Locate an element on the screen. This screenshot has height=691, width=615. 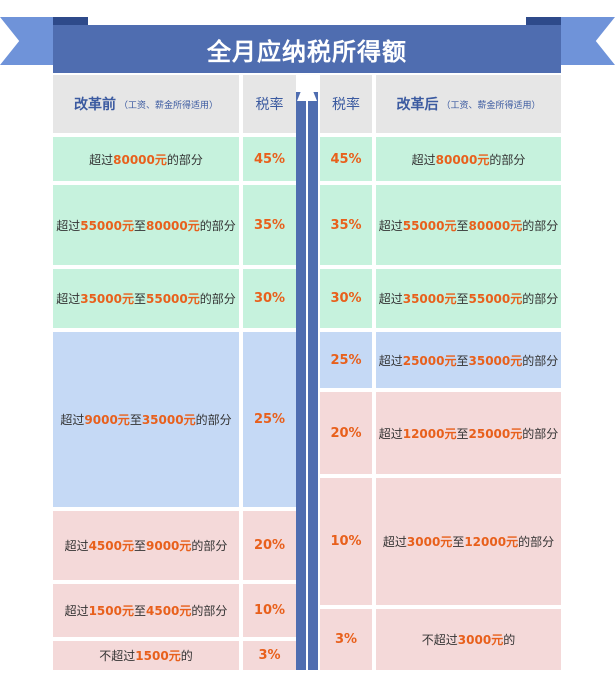
left-bracket-desc: 不超过 1500元的 is located at coordinates (146, 655).